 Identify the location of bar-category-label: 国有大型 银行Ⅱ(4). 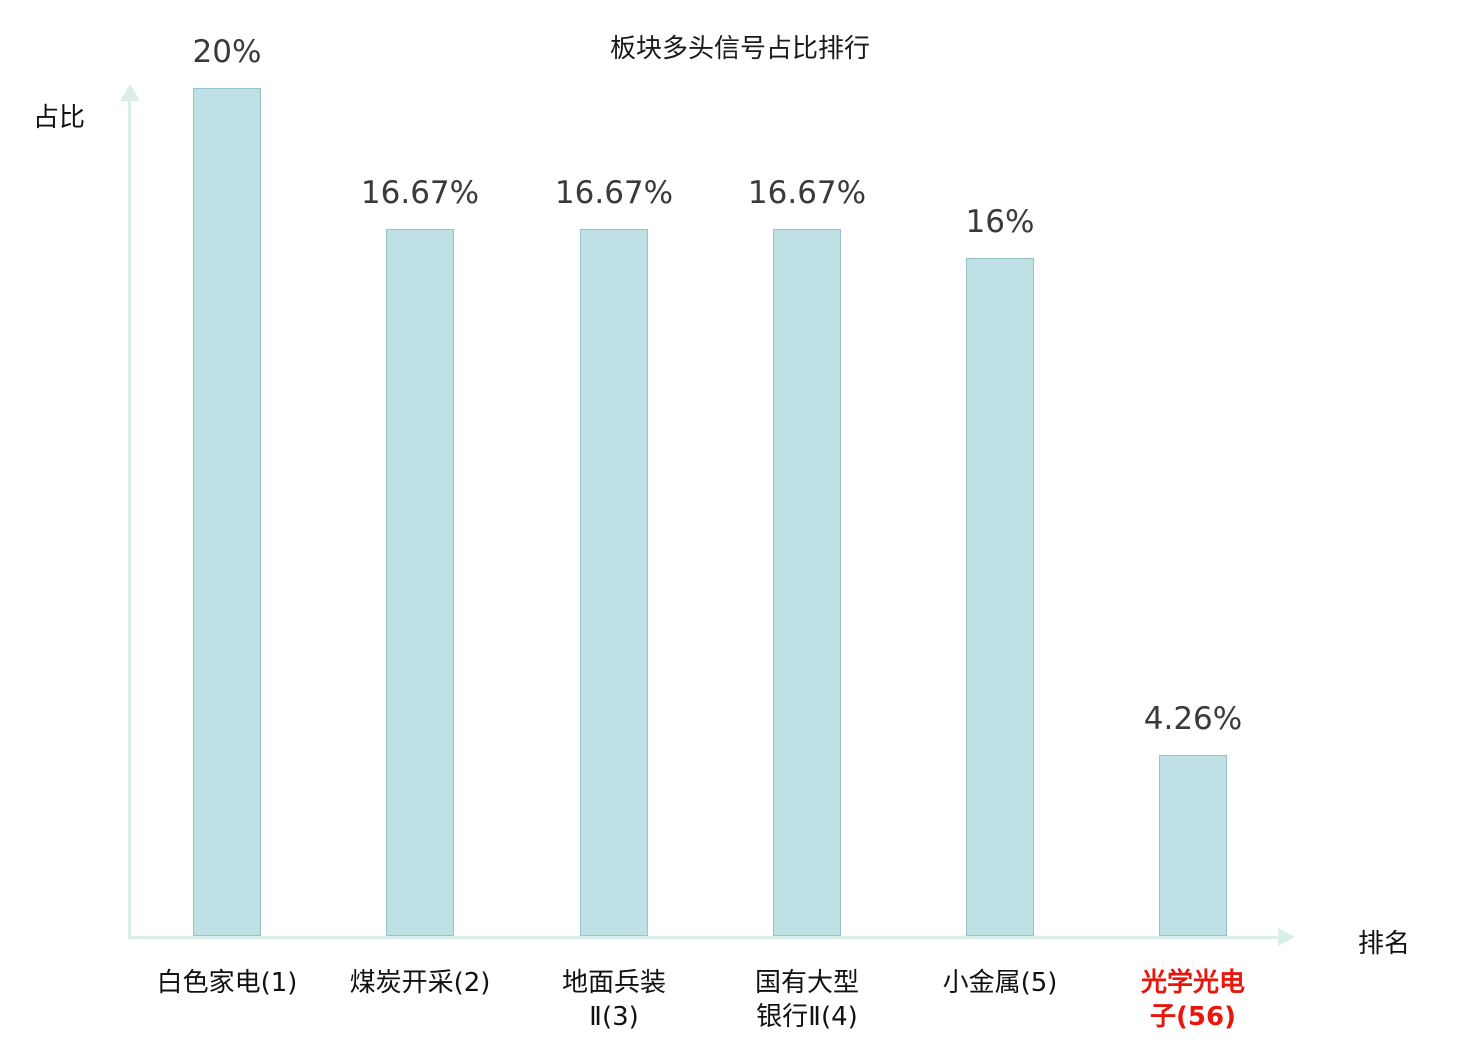
(806, 1000).